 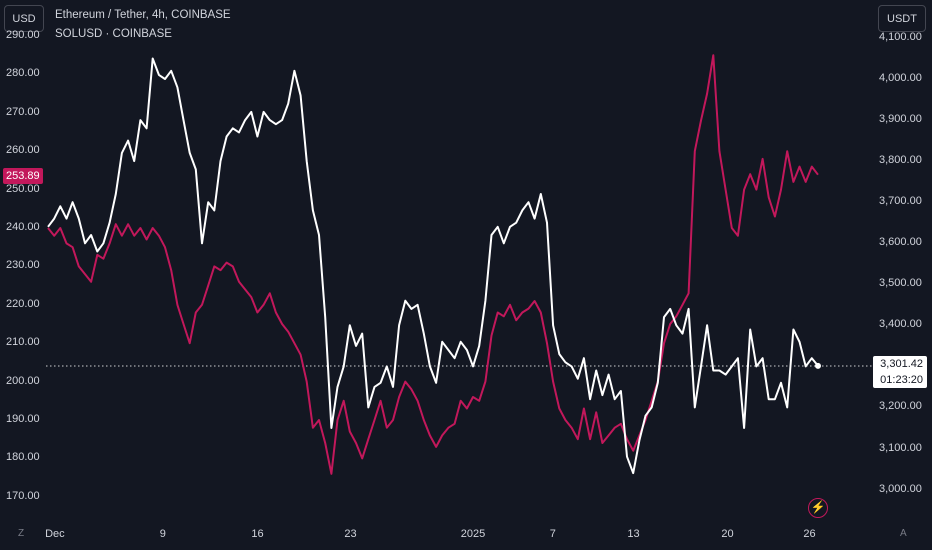 What do you see at coordinates (900, 283) in the screenshot?
I see `right-axis-tick: 3,500.00` at bounding box center [900, 283].